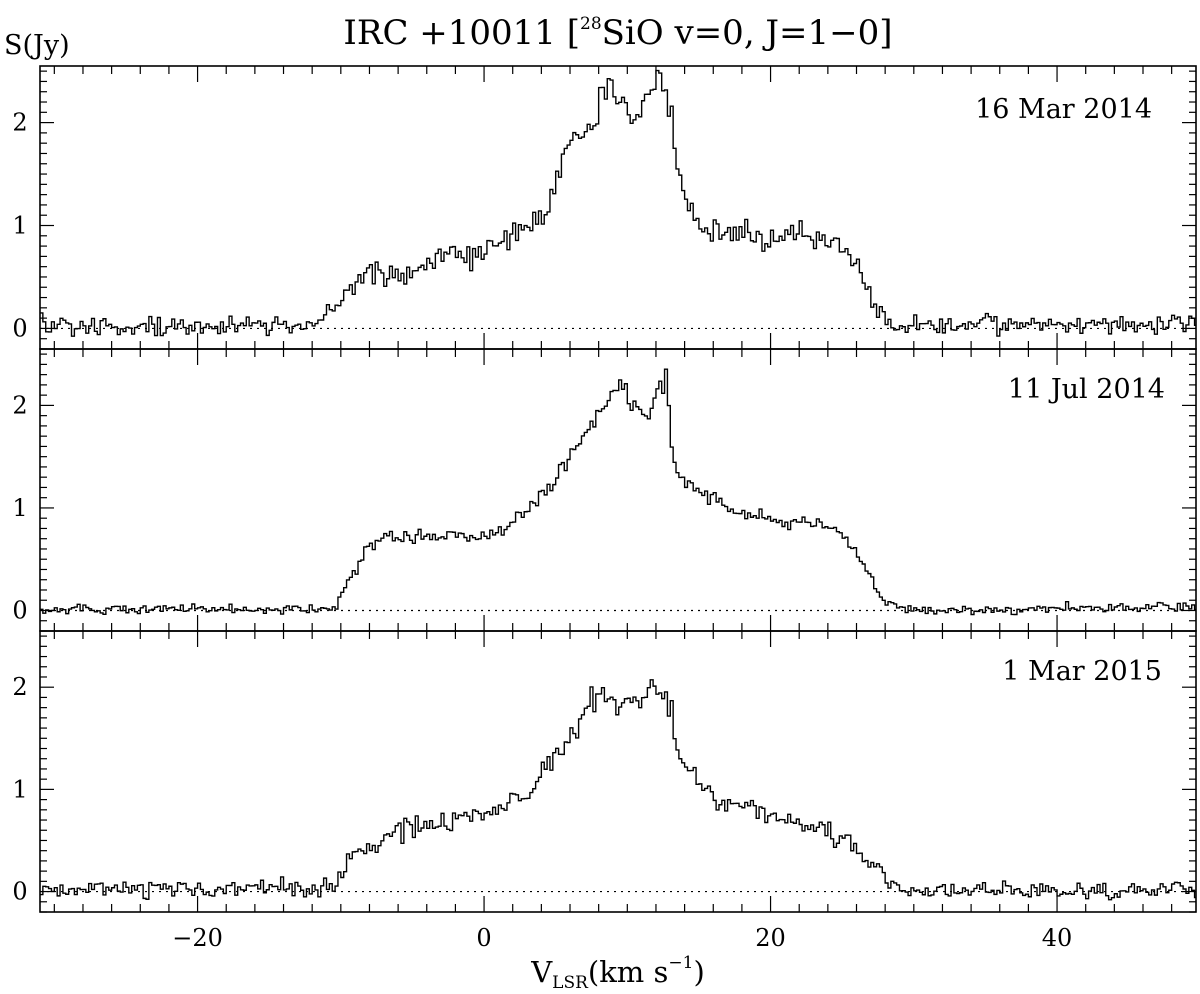  I want to click on x-tick-labels: −20 0 20 40, so click(622, 938).